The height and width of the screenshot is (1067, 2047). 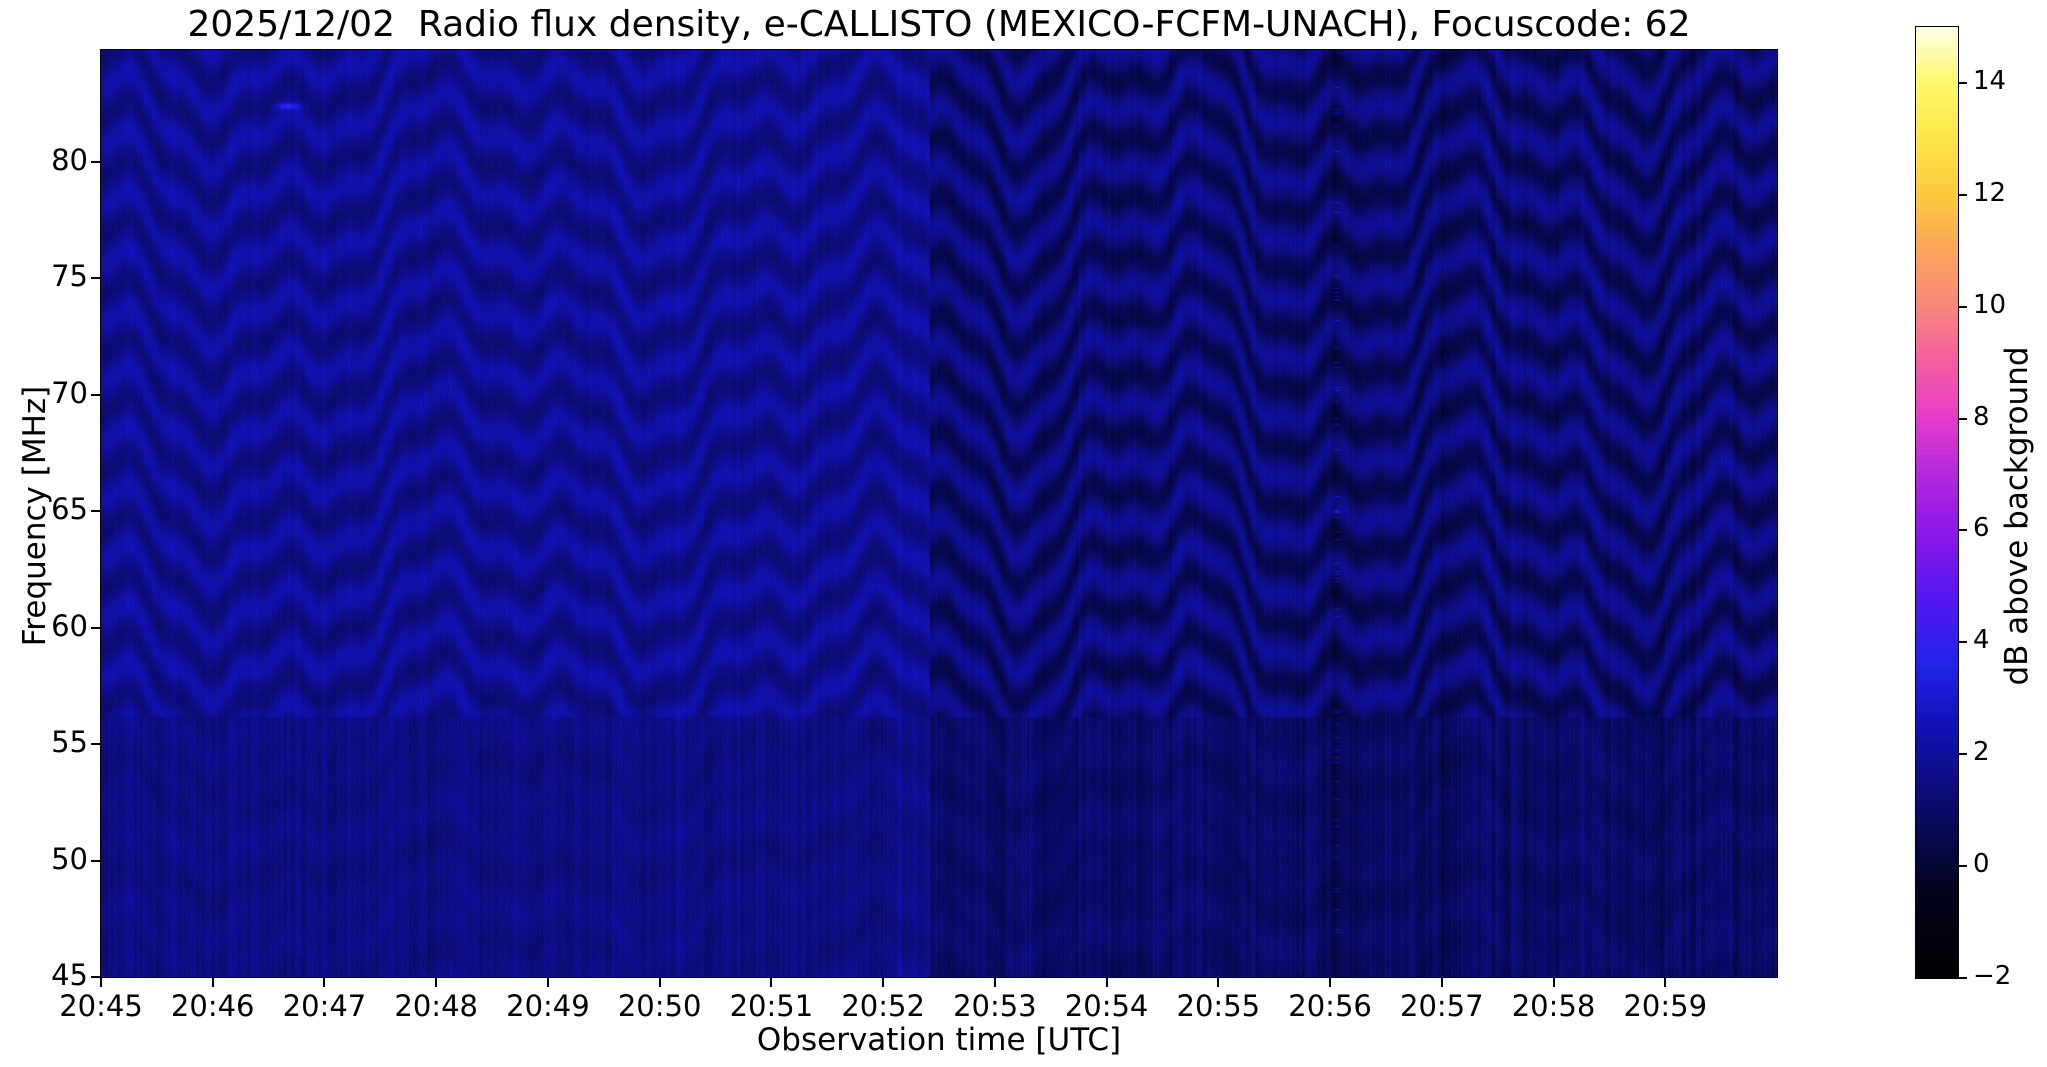 I want to click on colorbar-tick-label: 14, so click(x=1990, y=80).